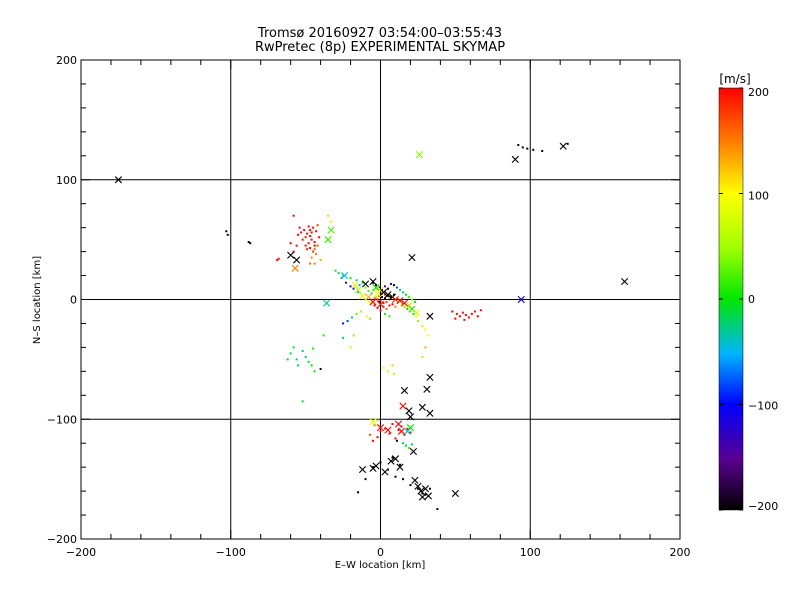 This screenshot has height=600, width=800. What do you see at coordinates (530, 552) in the screenshot?
I see `x-tick-label: 100` at bounding box center [530, 552].